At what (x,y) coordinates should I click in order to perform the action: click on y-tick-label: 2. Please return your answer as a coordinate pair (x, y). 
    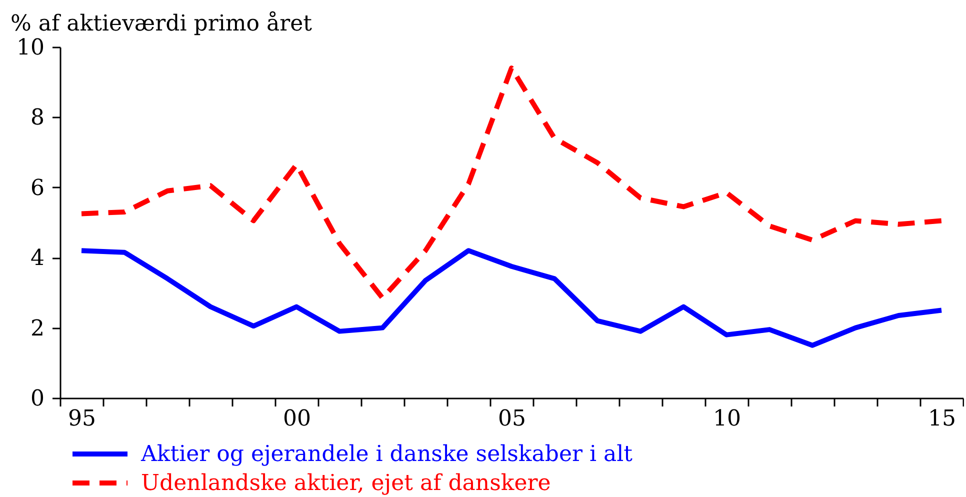
    Looking at the image, I should click on (37, 329).